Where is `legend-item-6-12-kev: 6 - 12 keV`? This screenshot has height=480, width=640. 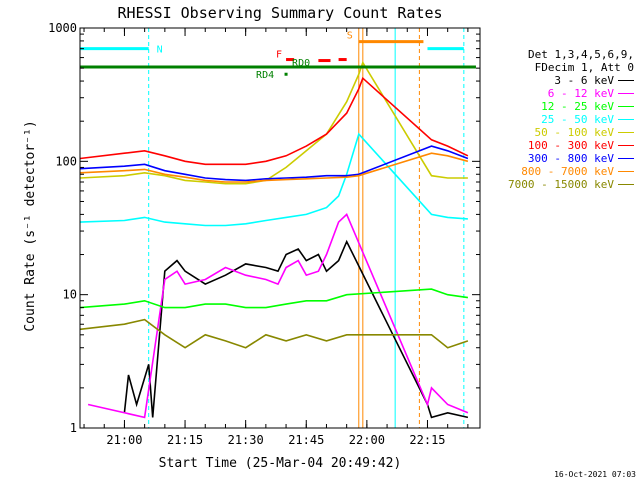
legend-item-6-12-kev: 6 - 12 keV is located at coordinates (559, 93).